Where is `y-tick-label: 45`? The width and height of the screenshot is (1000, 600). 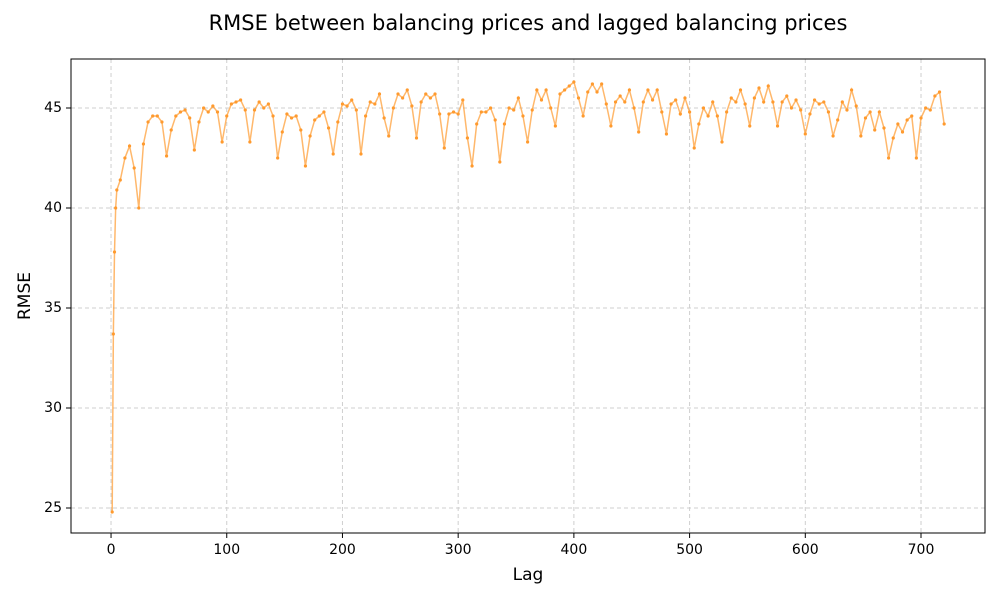
y-tick-label: 45 is located at coordinates (53, 108).